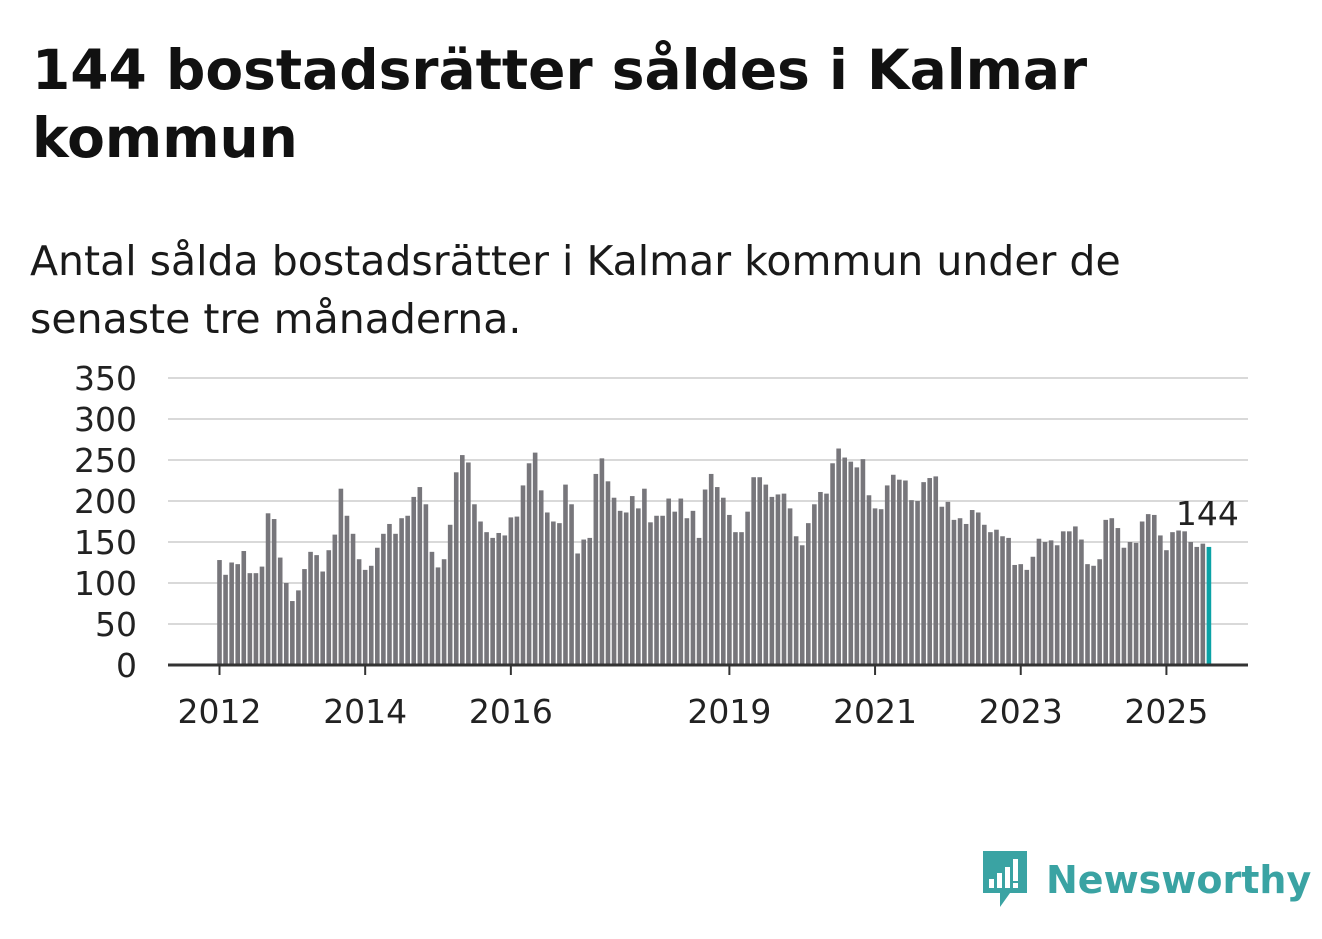 Image resolution: width=1322 pixels, height=939 pixels. What do you see at coordinates (365, 711) in the screenshot?
I see `x-tick-label: 2014` at bounding box center [365, 711].